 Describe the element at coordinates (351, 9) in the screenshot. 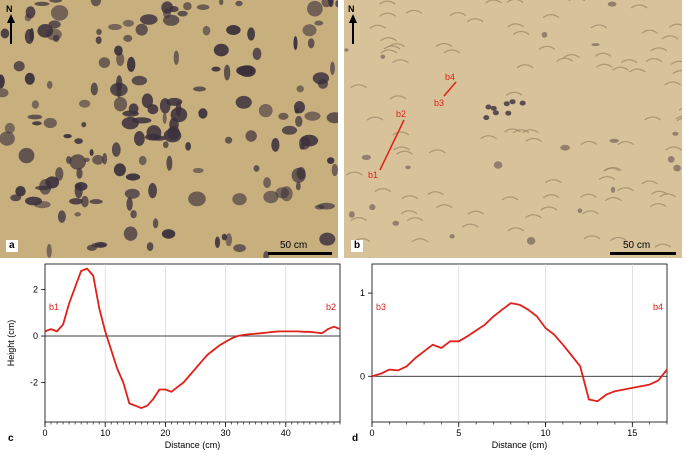

I see `north-label-b: N` at that location.